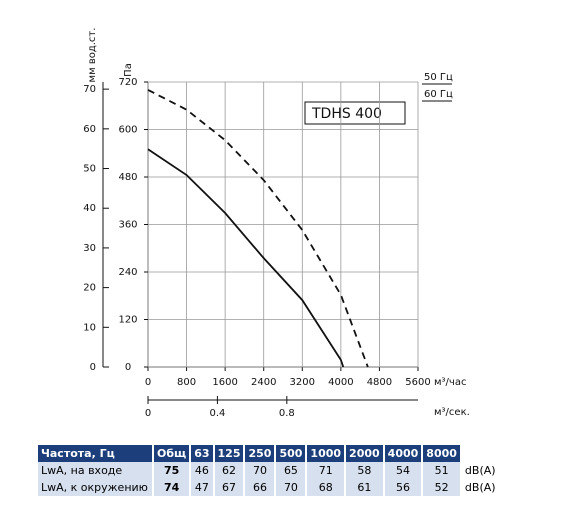 This screenshot has height=516, width=581. Describe the element at coordinates (246, 258) in the screenshot. I see `series-line` at that location.